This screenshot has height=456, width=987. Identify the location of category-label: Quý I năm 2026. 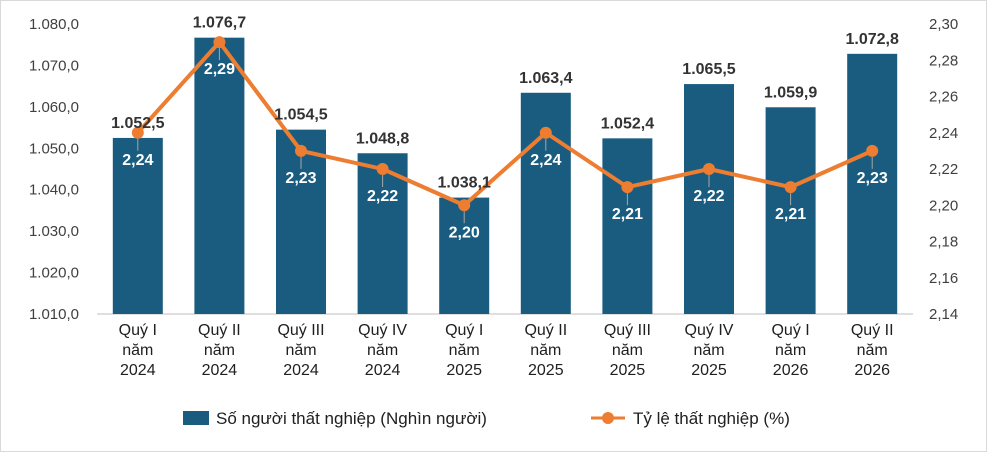
(790, 350).